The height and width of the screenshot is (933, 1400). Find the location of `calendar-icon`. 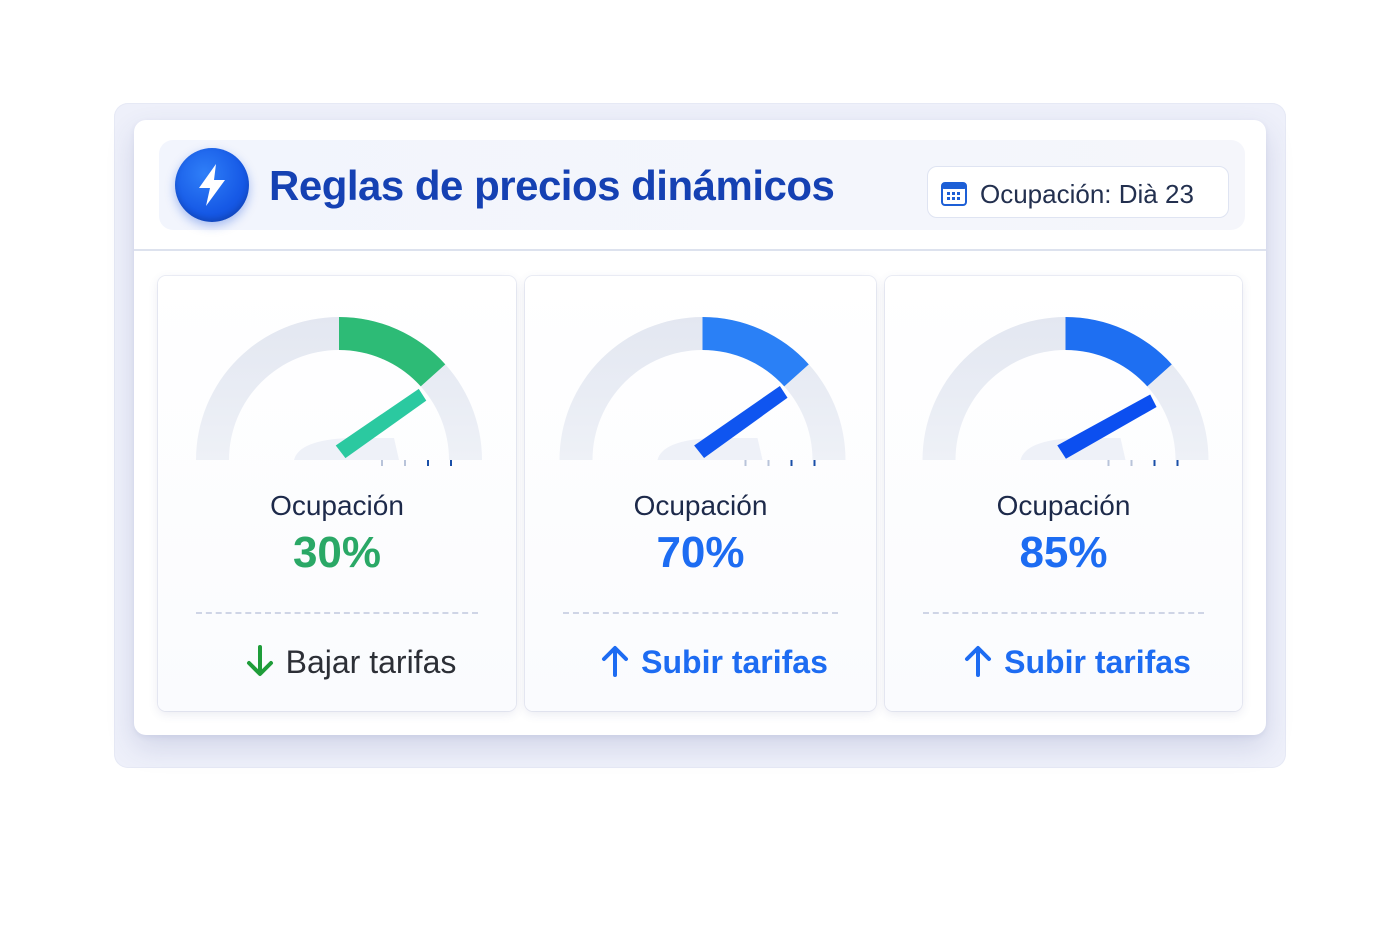

calendar-icon is located at coordinates (954, 195).